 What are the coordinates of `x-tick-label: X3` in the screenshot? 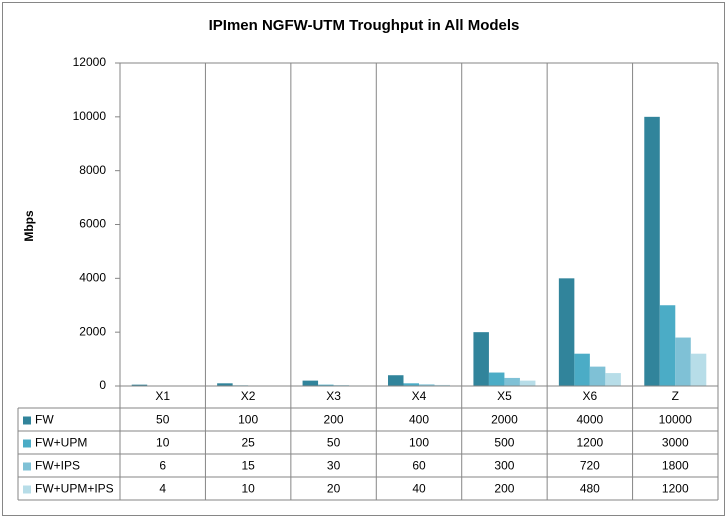 It's located at (333, 396).